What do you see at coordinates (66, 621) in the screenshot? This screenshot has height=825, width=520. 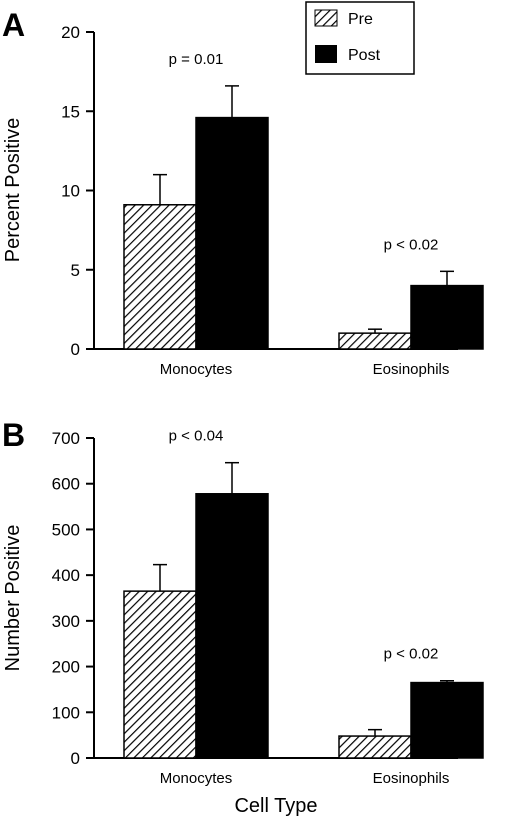 I see `panel-b-ytick-label: 300` at bounding box center [66, 621].